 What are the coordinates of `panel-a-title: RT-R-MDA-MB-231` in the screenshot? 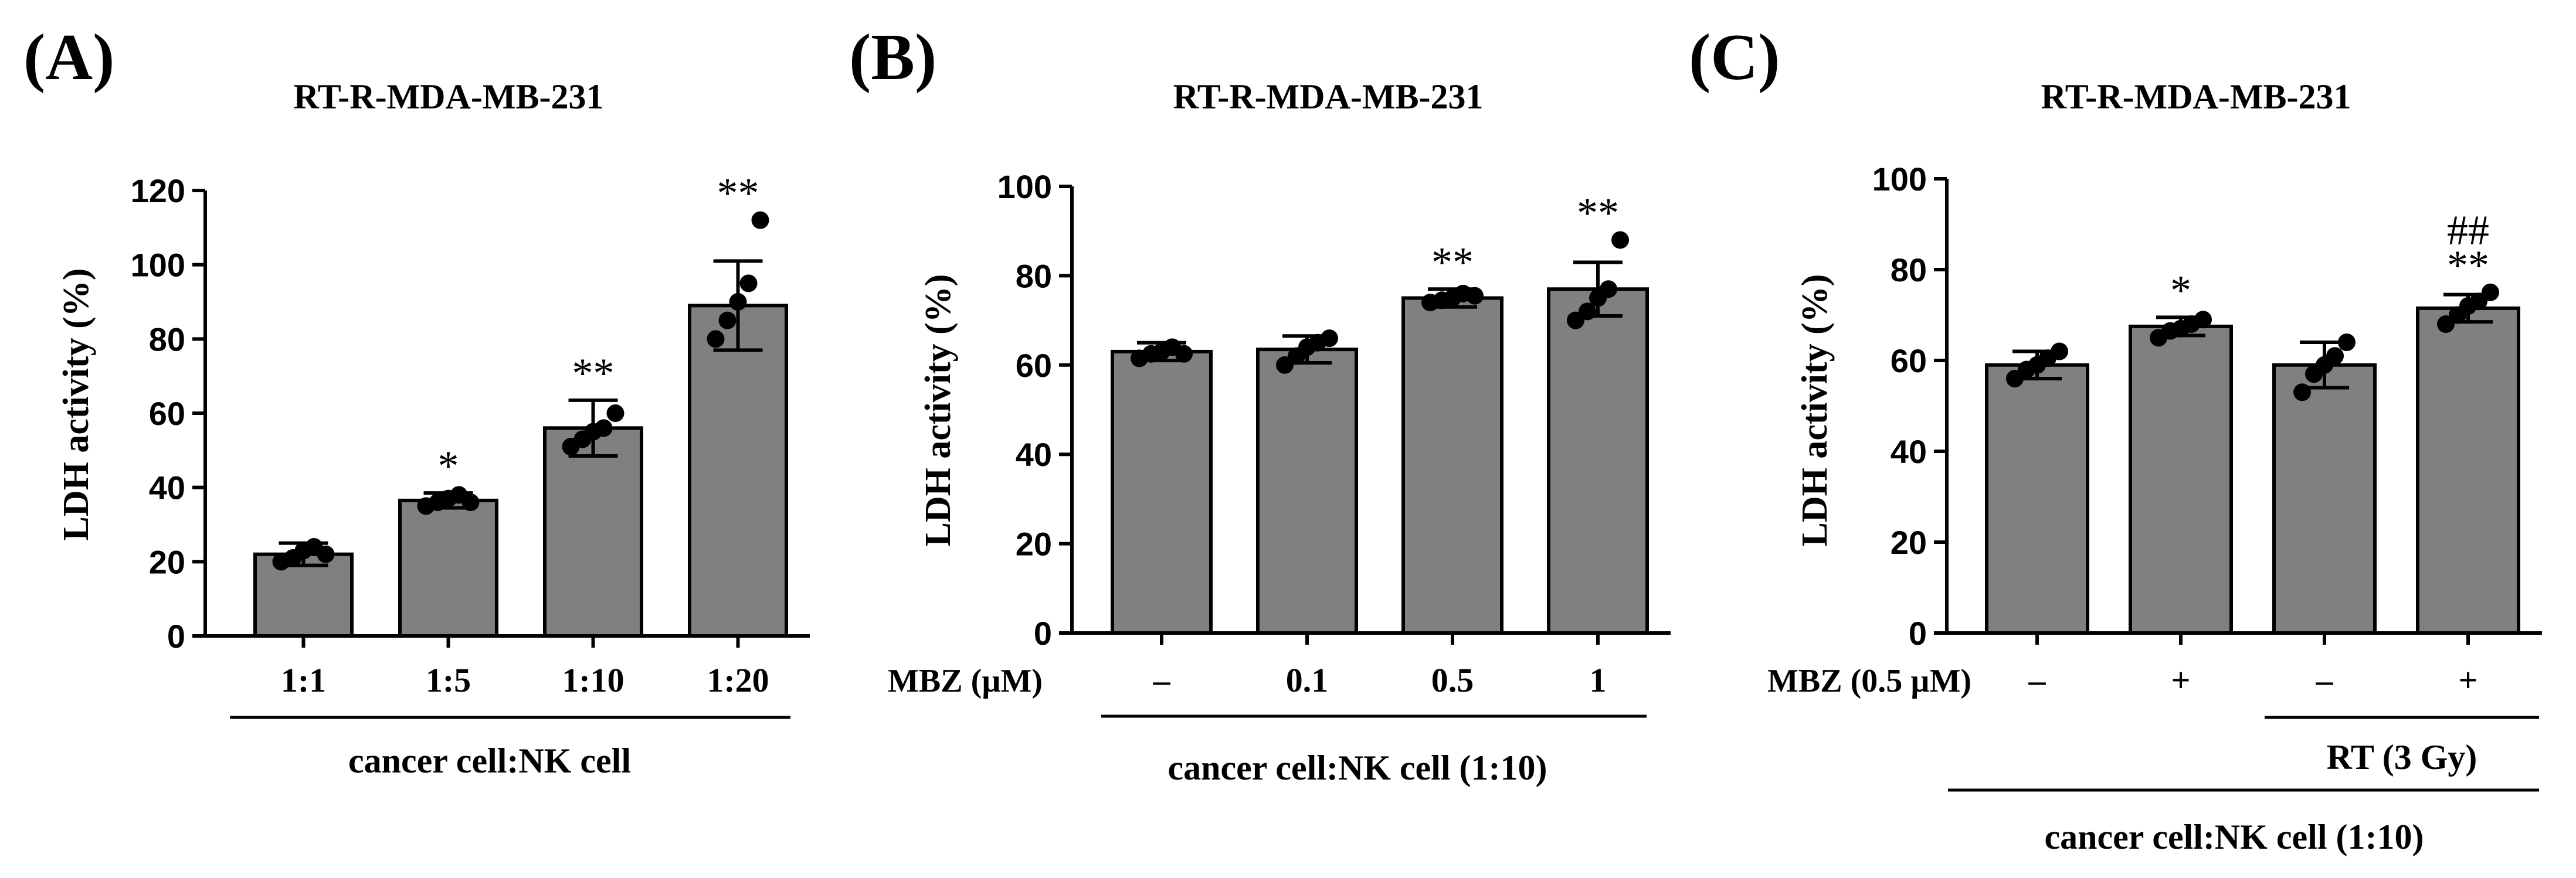 It's located at (449, 96).